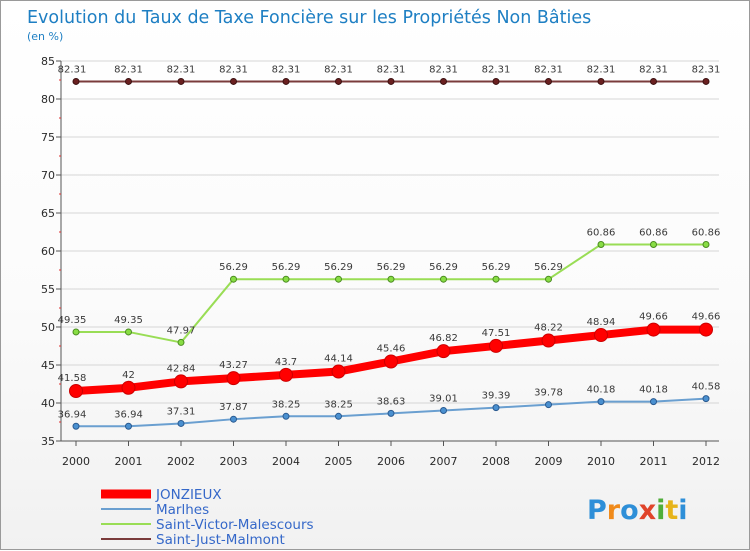  What do you see at coordinates (233, 419) in the screenshot?
I see `point-marlhes-2003` at bounding box center [233, 419].